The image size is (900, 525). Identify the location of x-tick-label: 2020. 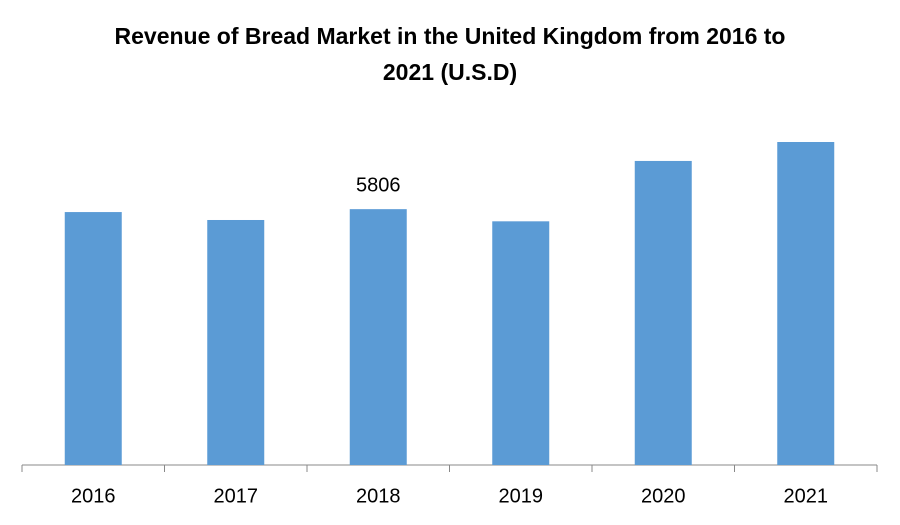
(663, 496).